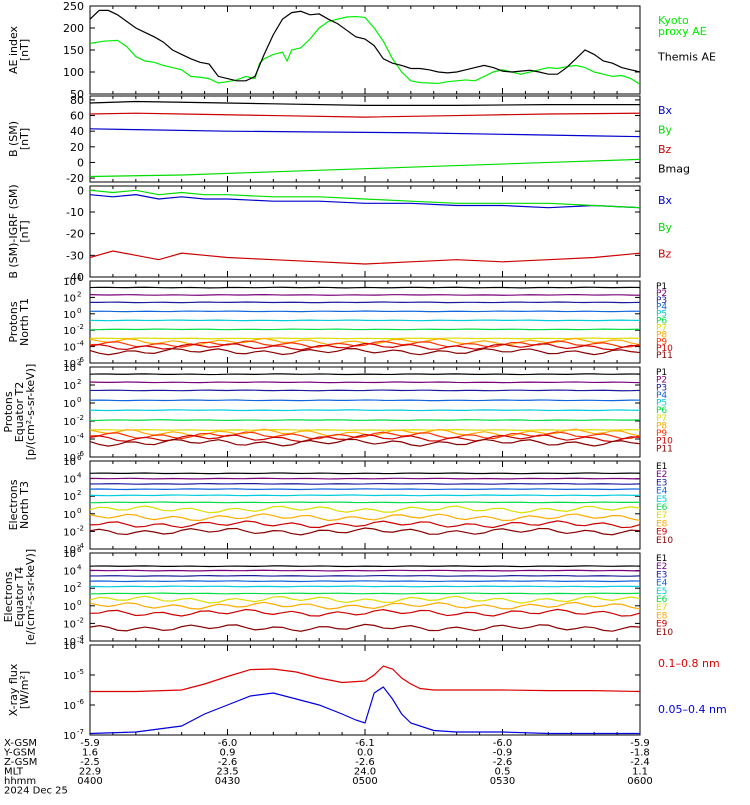 The image size is (750, 805). Describe the element at coordinates (79, 585) in the screenshot. I see `ytick-exp-6-2: 2` at that location.